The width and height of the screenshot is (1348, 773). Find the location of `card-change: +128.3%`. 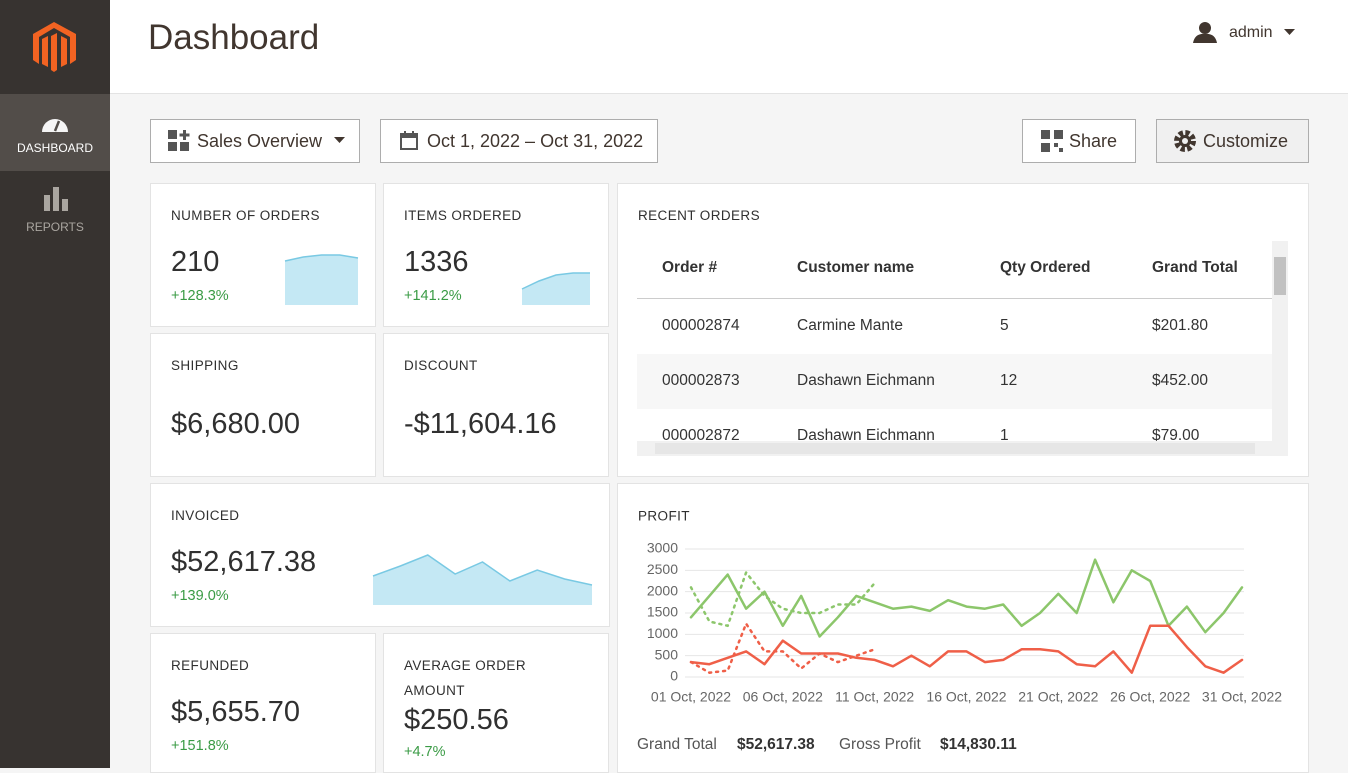

card-change: +128.3% is located at coordinates (200, 296).